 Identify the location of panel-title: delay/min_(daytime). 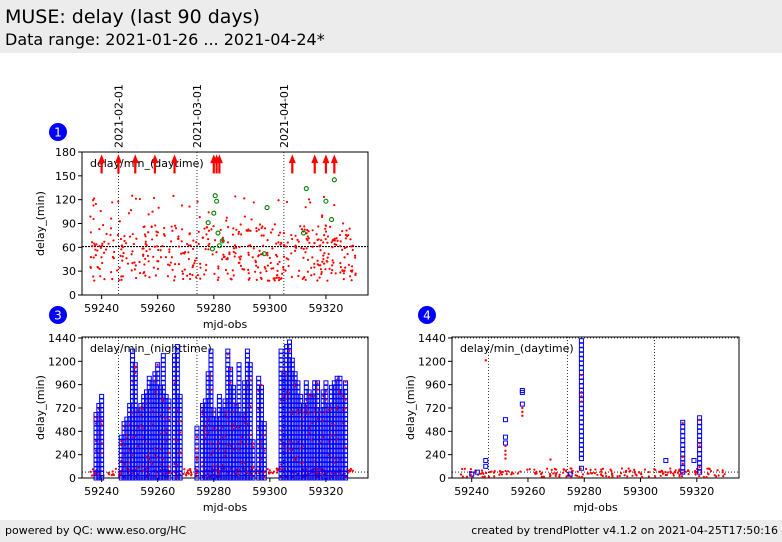
(147, 163).